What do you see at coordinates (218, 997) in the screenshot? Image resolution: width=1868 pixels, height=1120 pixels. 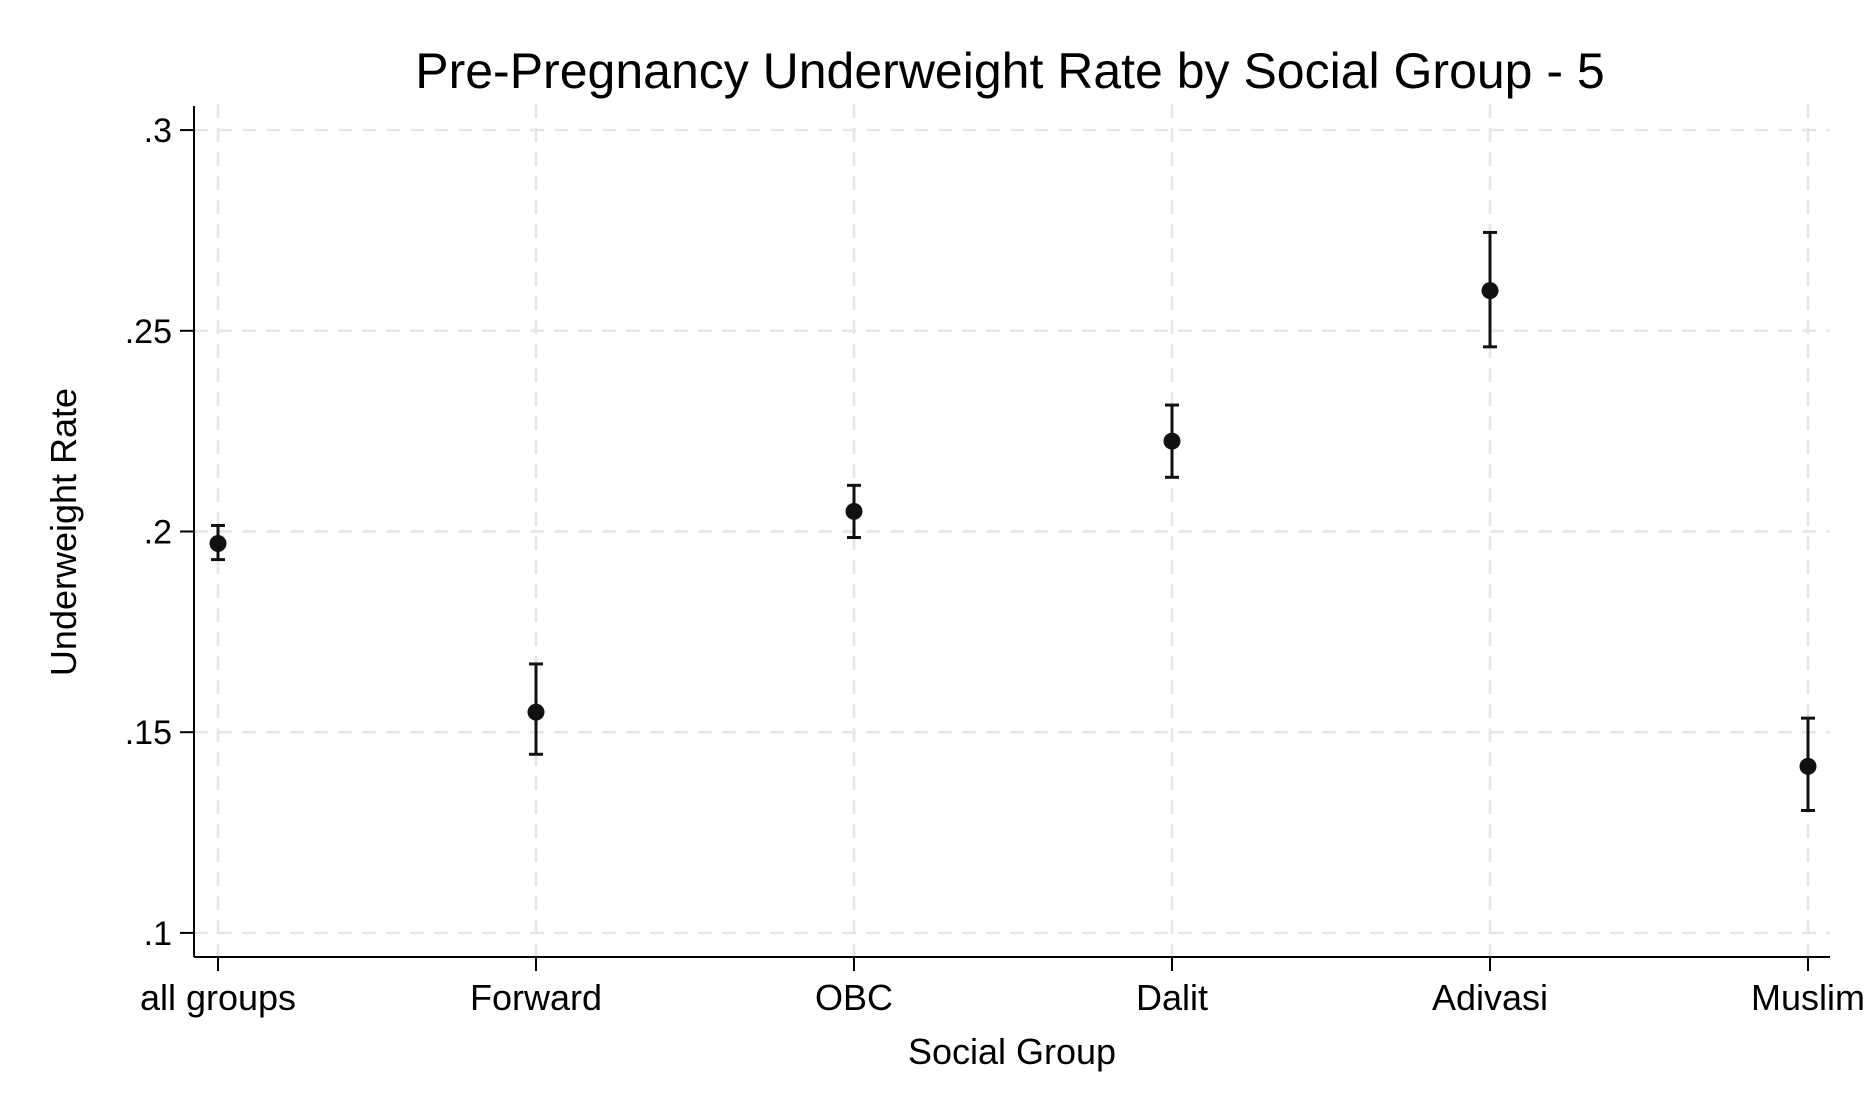 I see `x-tick-label: all groups` at bounding box center [218, 997].